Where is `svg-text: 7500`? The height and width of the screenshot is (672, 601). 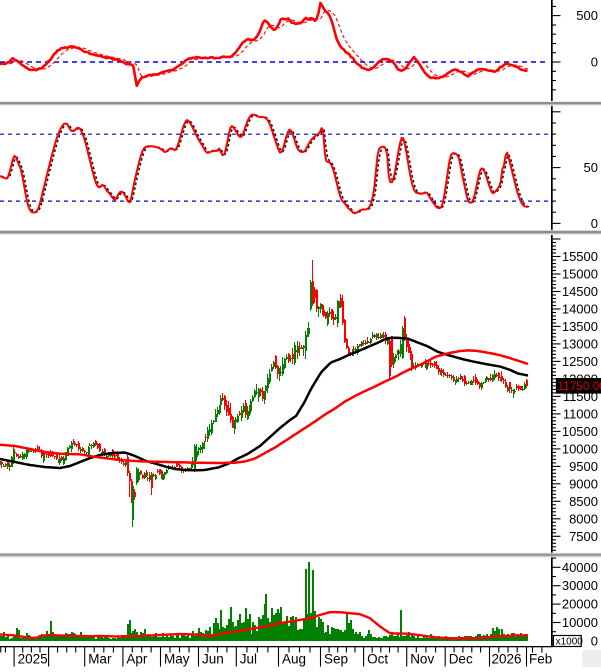 svg-text: 7500 is located at coordinates (583, 536).